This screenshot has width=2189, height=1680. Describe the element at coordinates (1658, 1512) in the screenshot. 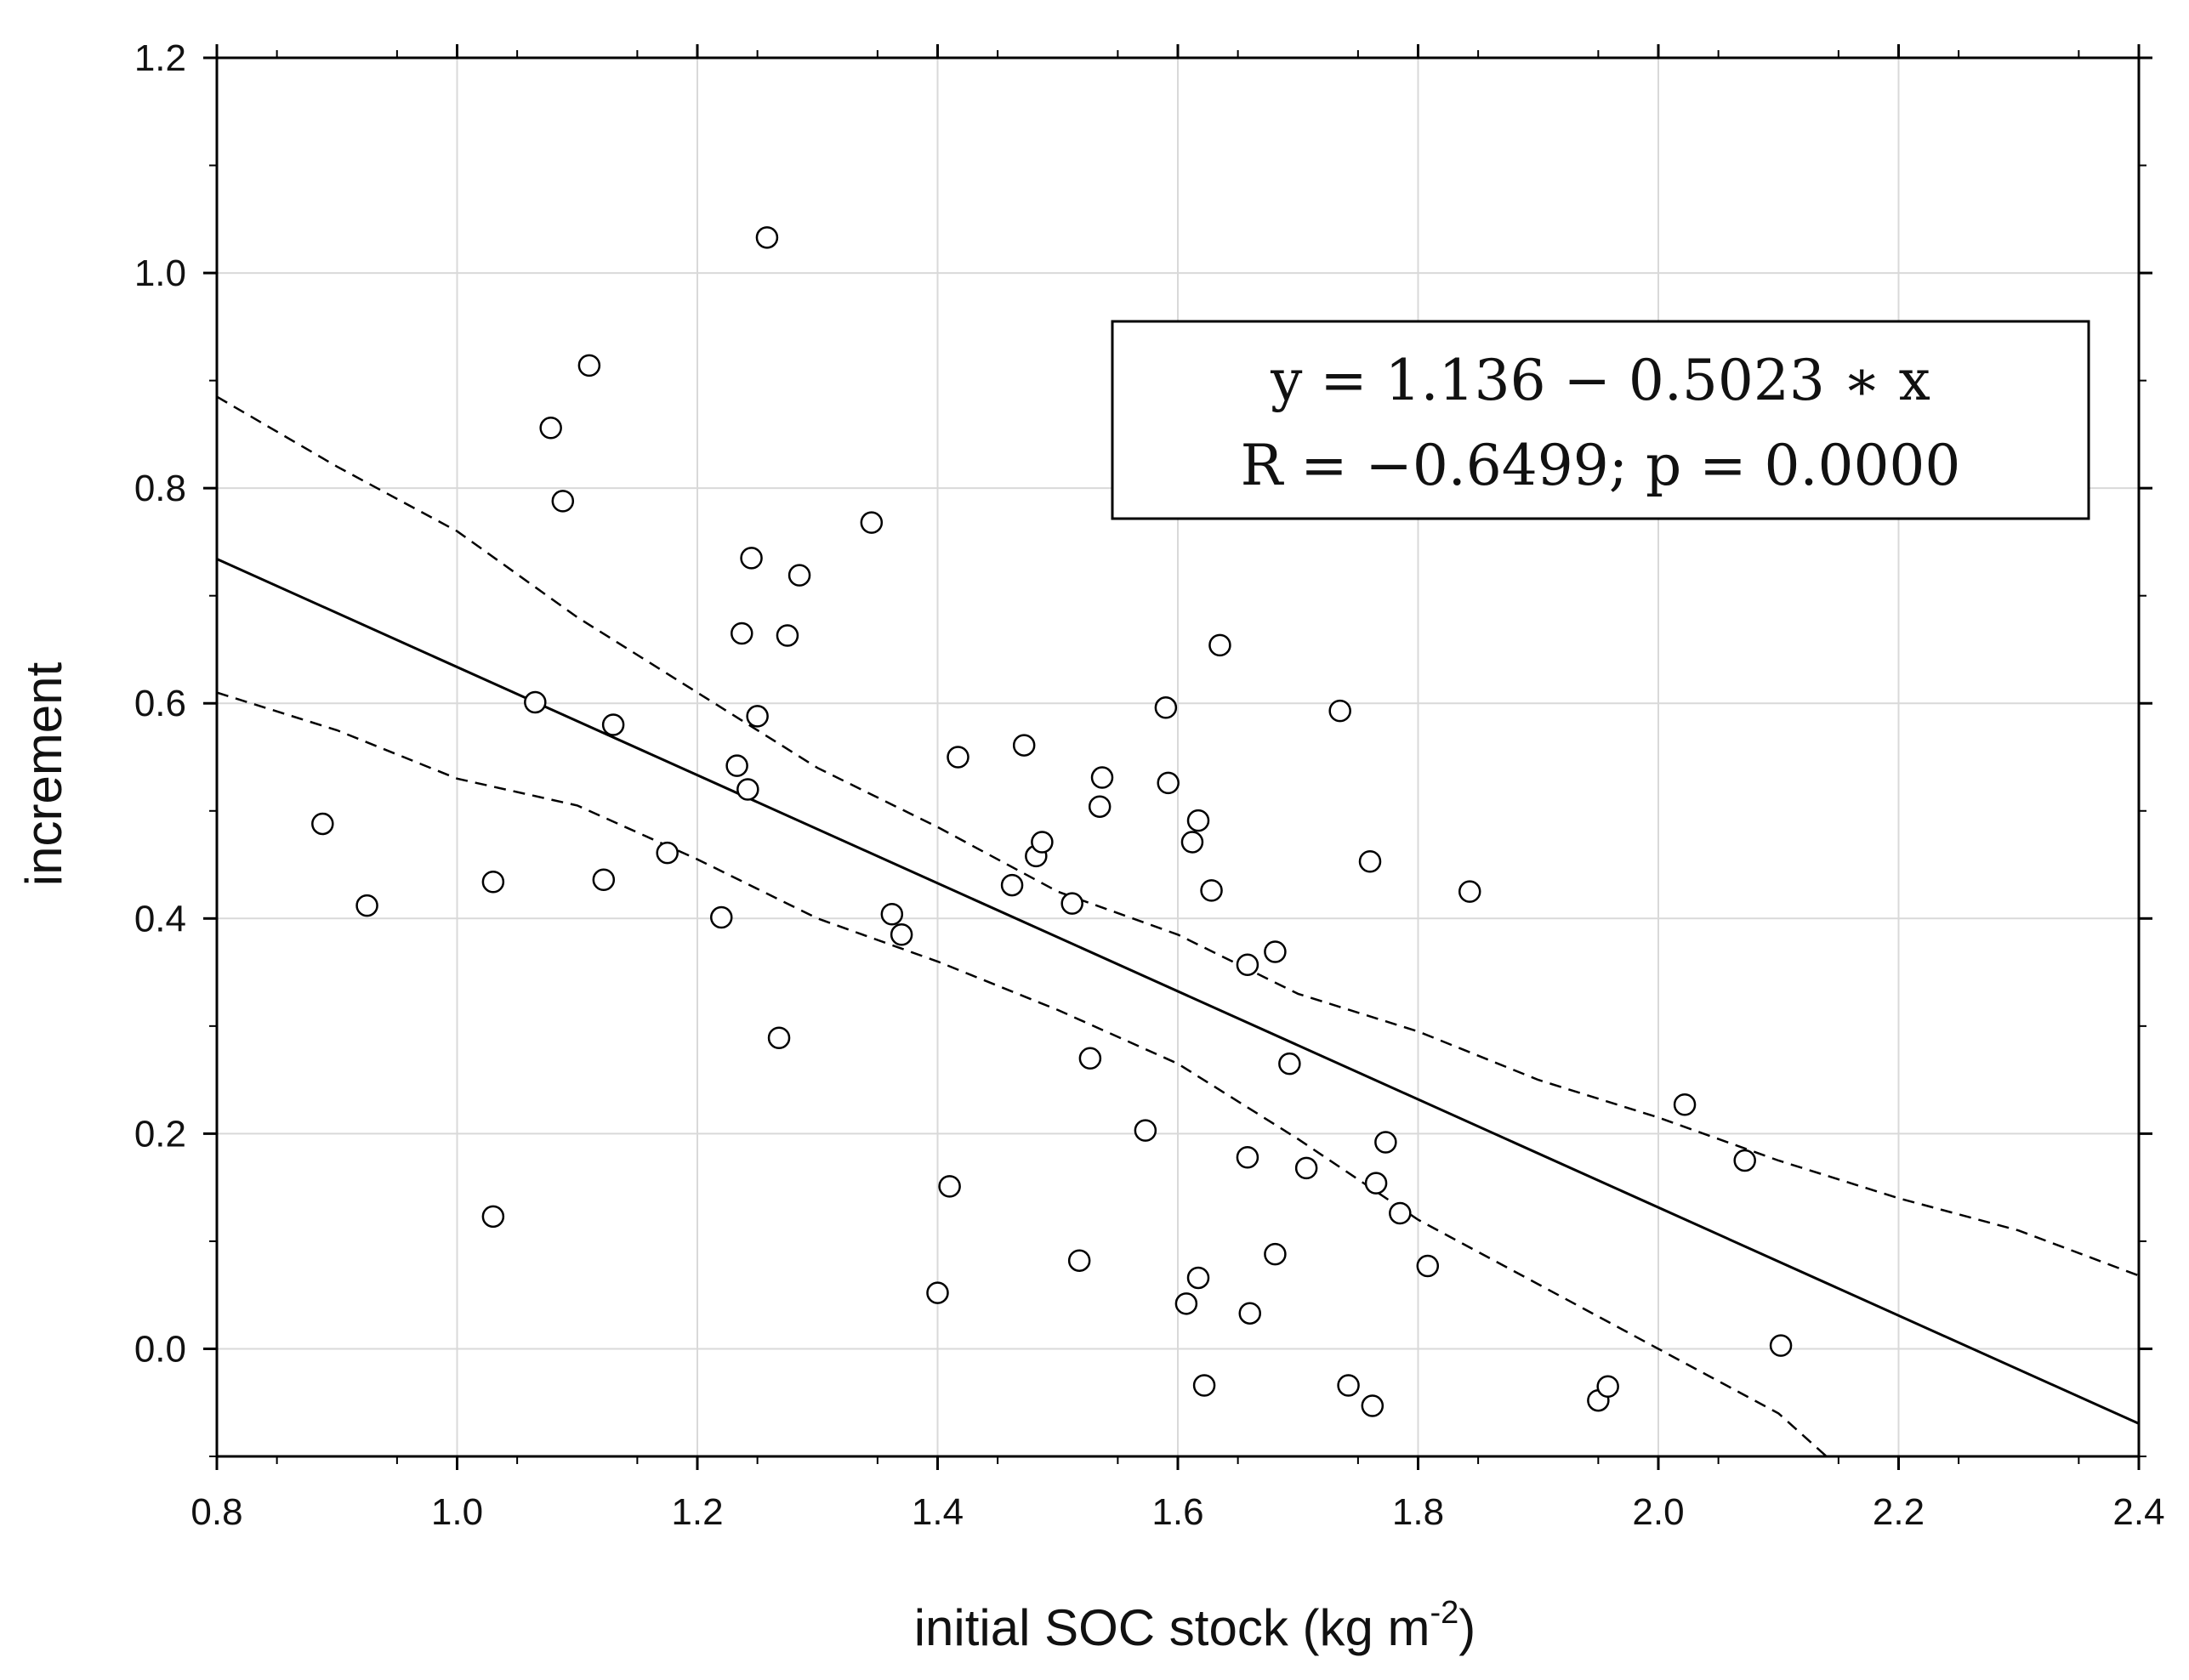

I see `x-tick-label: 2.0` at that location.